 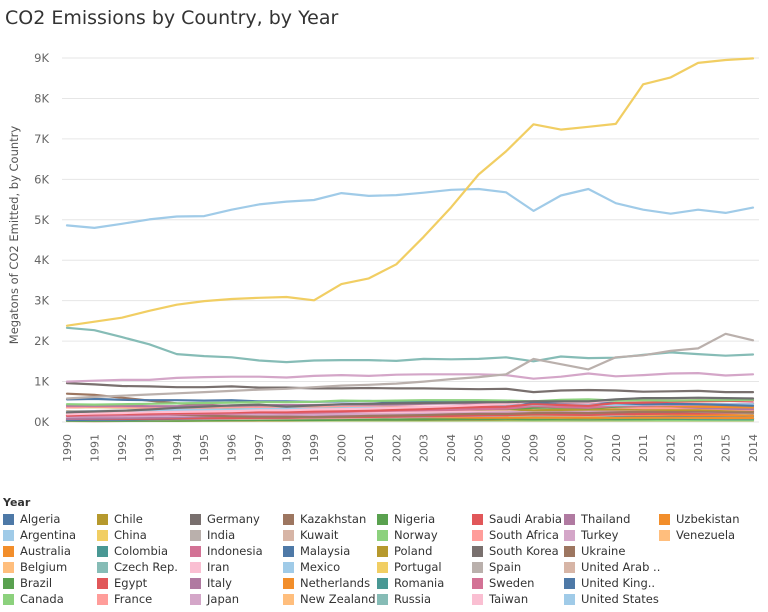 What do you see at coordinates (333, 519) in the screenshot?
I see `legend-label: Kazakhstan` at bounding box center [333, 519].